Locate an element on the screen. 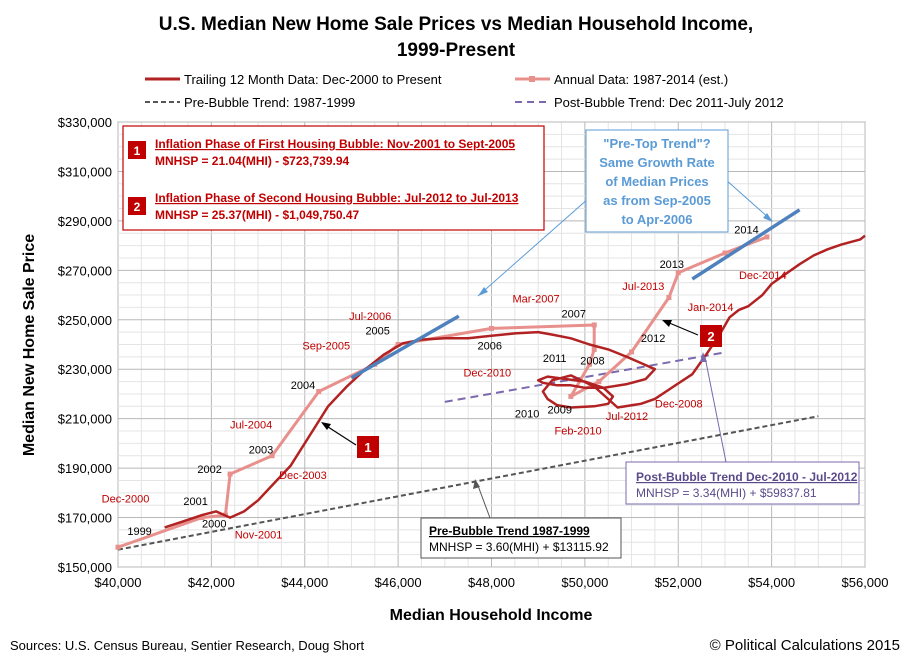 The height and width of the screenshot is (661, 911). year-label: 2002 is located at coordinates (209, 470).